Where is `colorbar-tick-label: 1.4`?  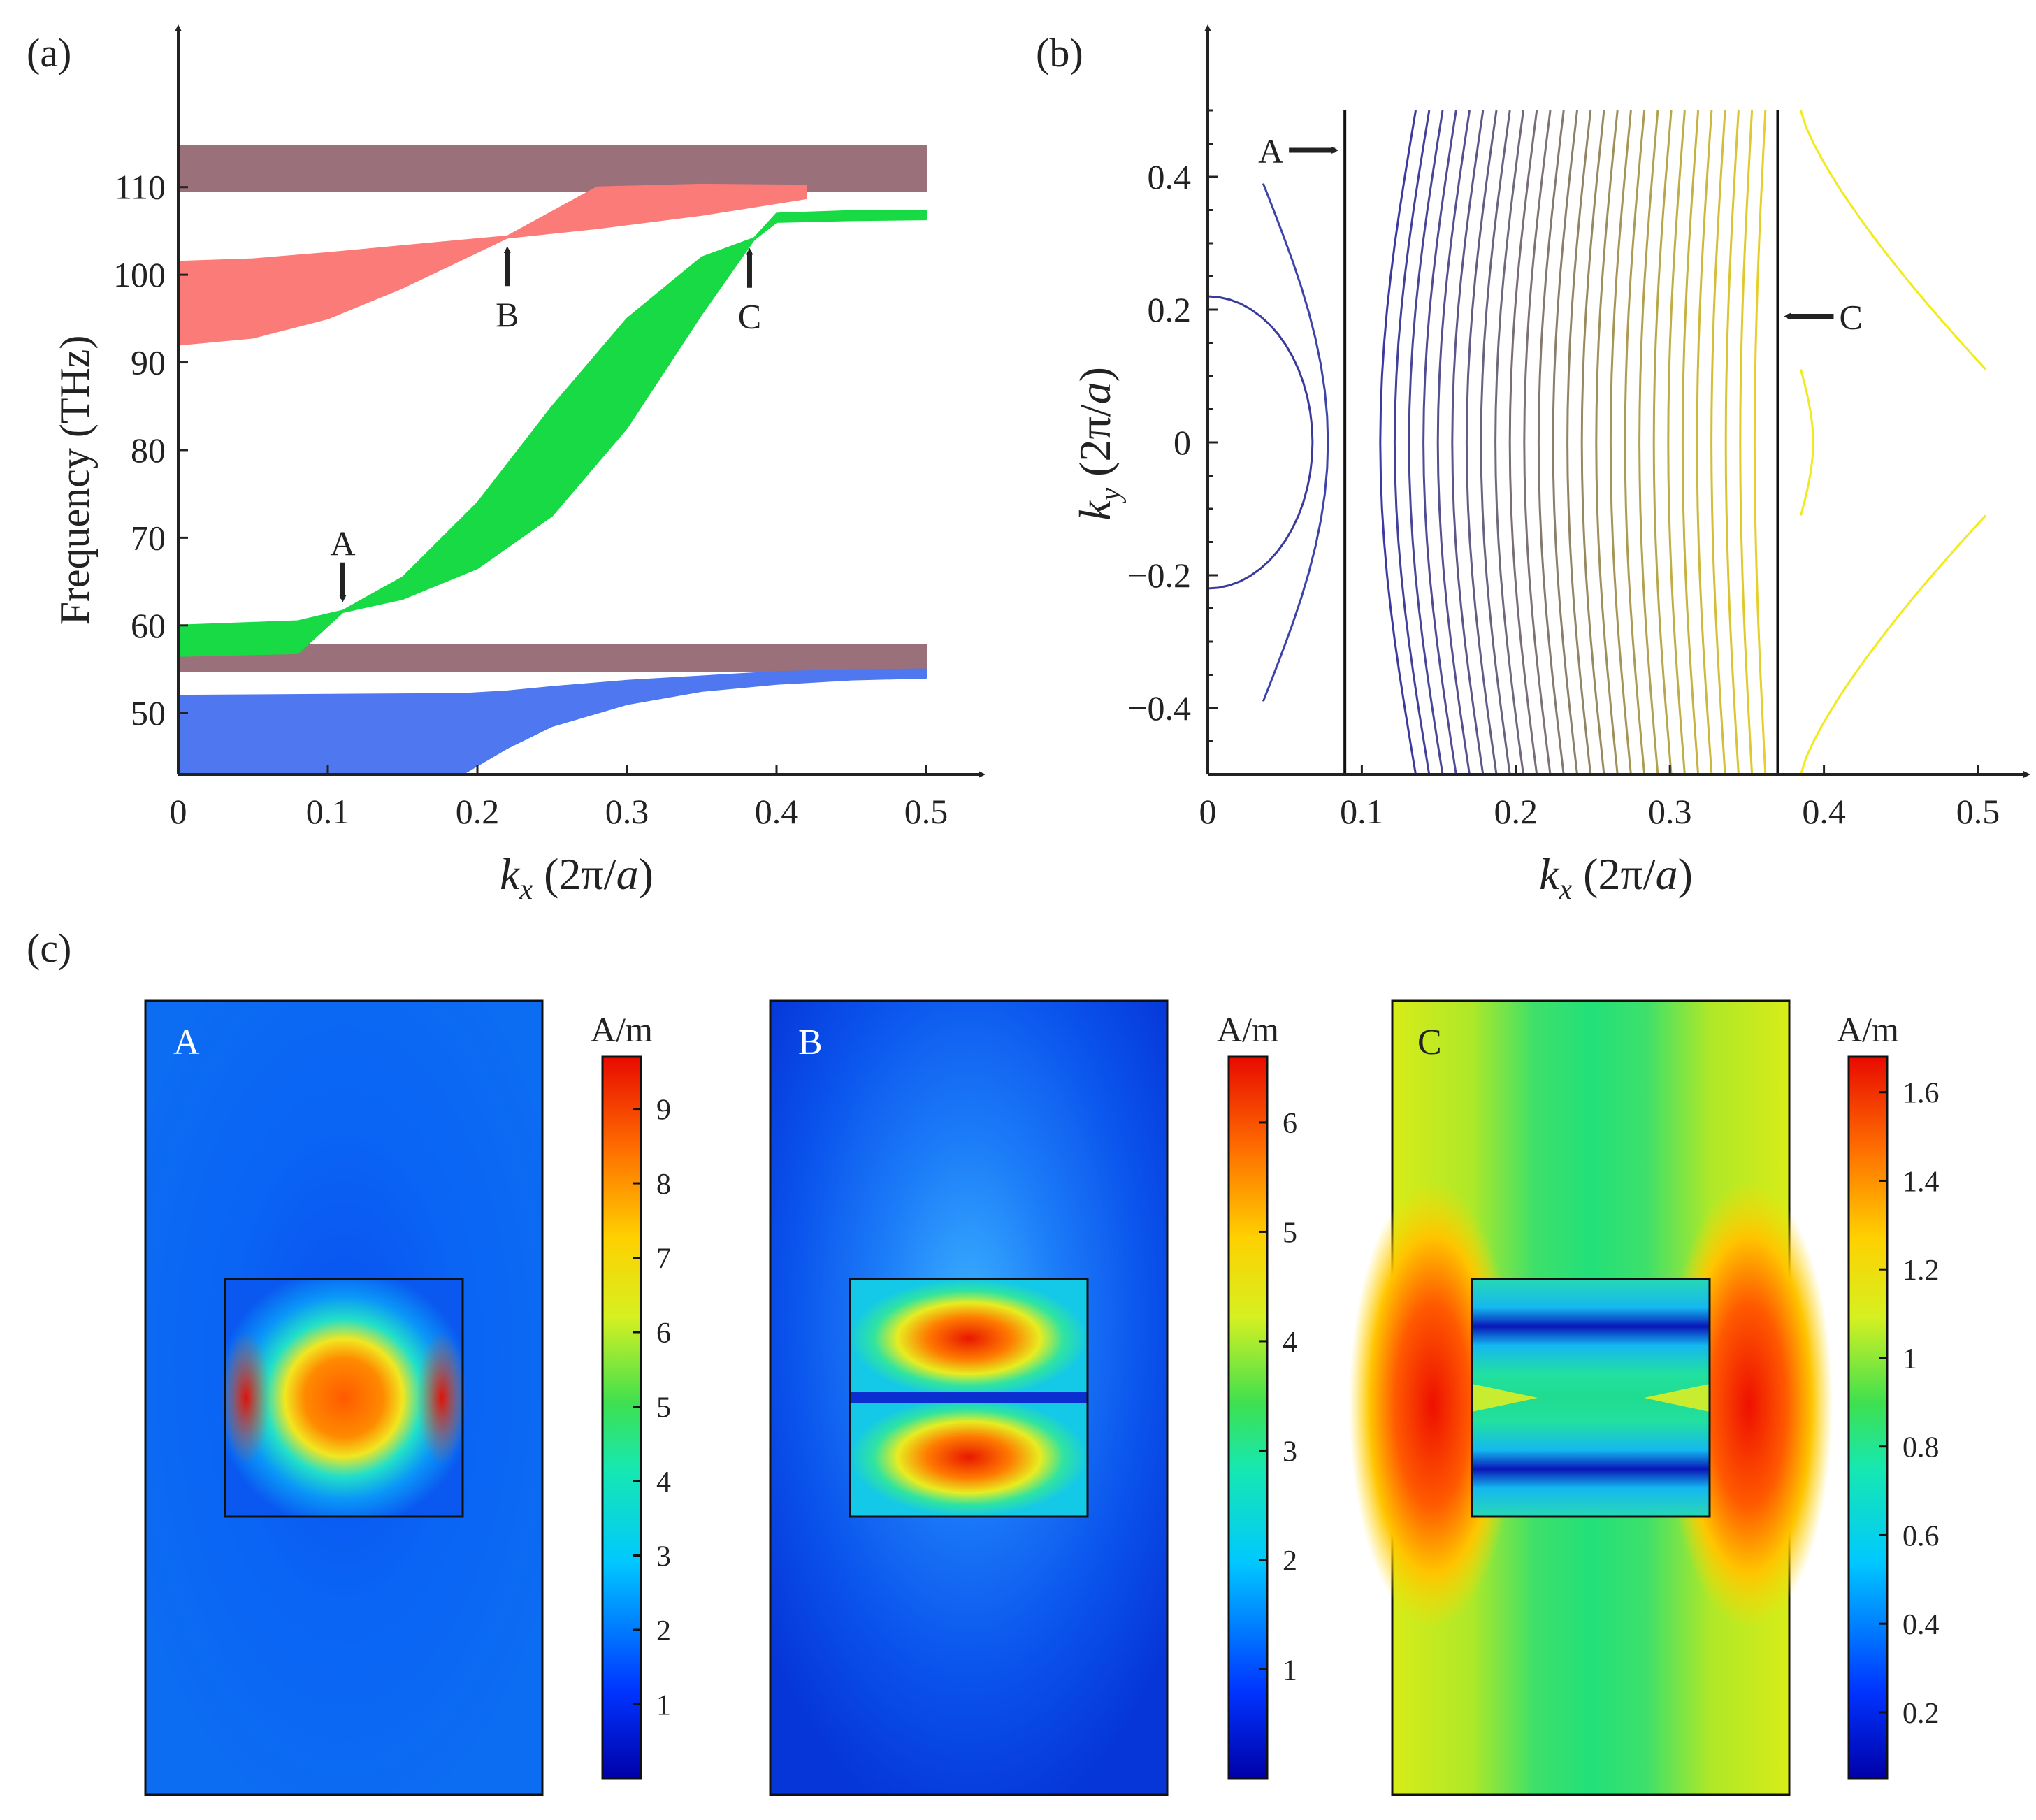 colorbar-tick-label: 1.4 is located at coordinates (1921, 1182).